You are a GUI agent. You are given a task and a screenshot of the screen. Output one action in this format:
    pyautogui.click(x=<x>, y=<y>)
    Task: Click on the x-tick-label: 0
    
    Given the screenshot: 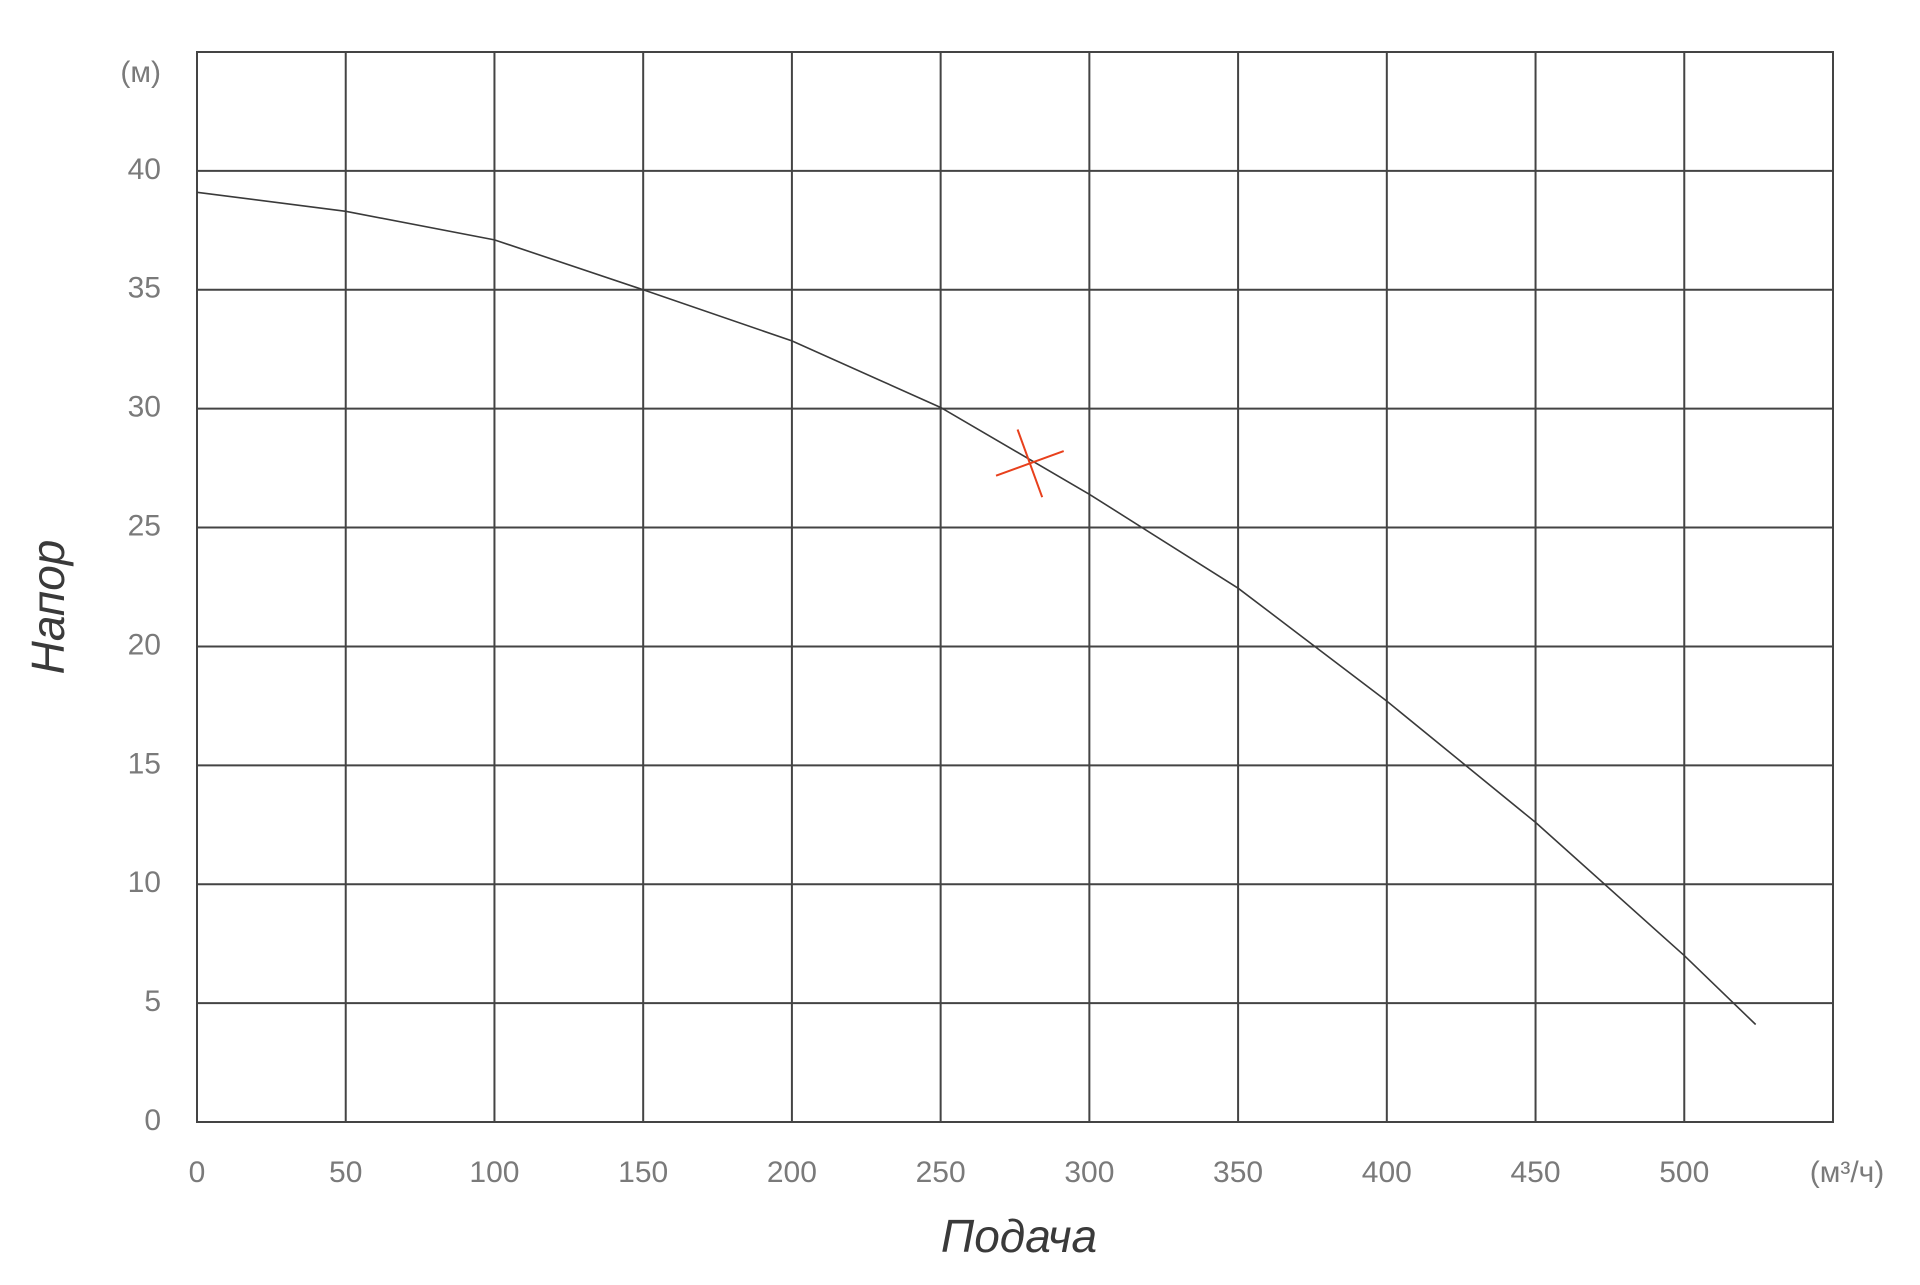 What is the action you would take?
    pyautogui.click(x=197, y=1172)
    